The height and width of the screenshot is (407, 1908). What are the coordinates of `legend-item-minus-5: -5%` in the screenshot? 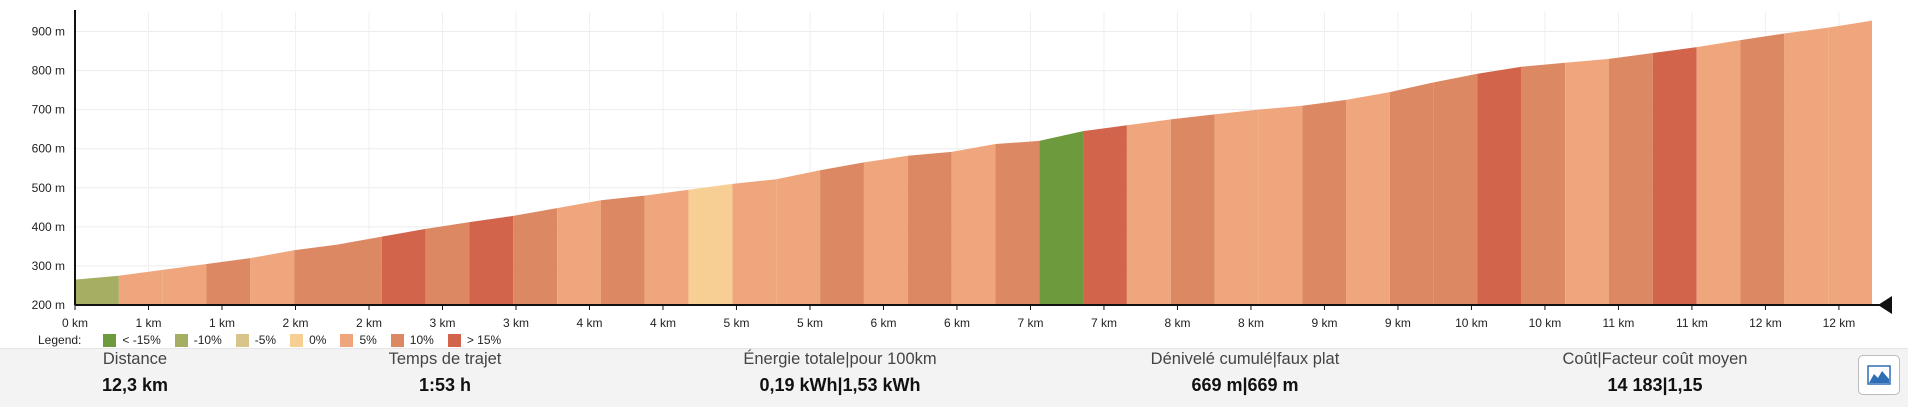 It's located at (256, 340).